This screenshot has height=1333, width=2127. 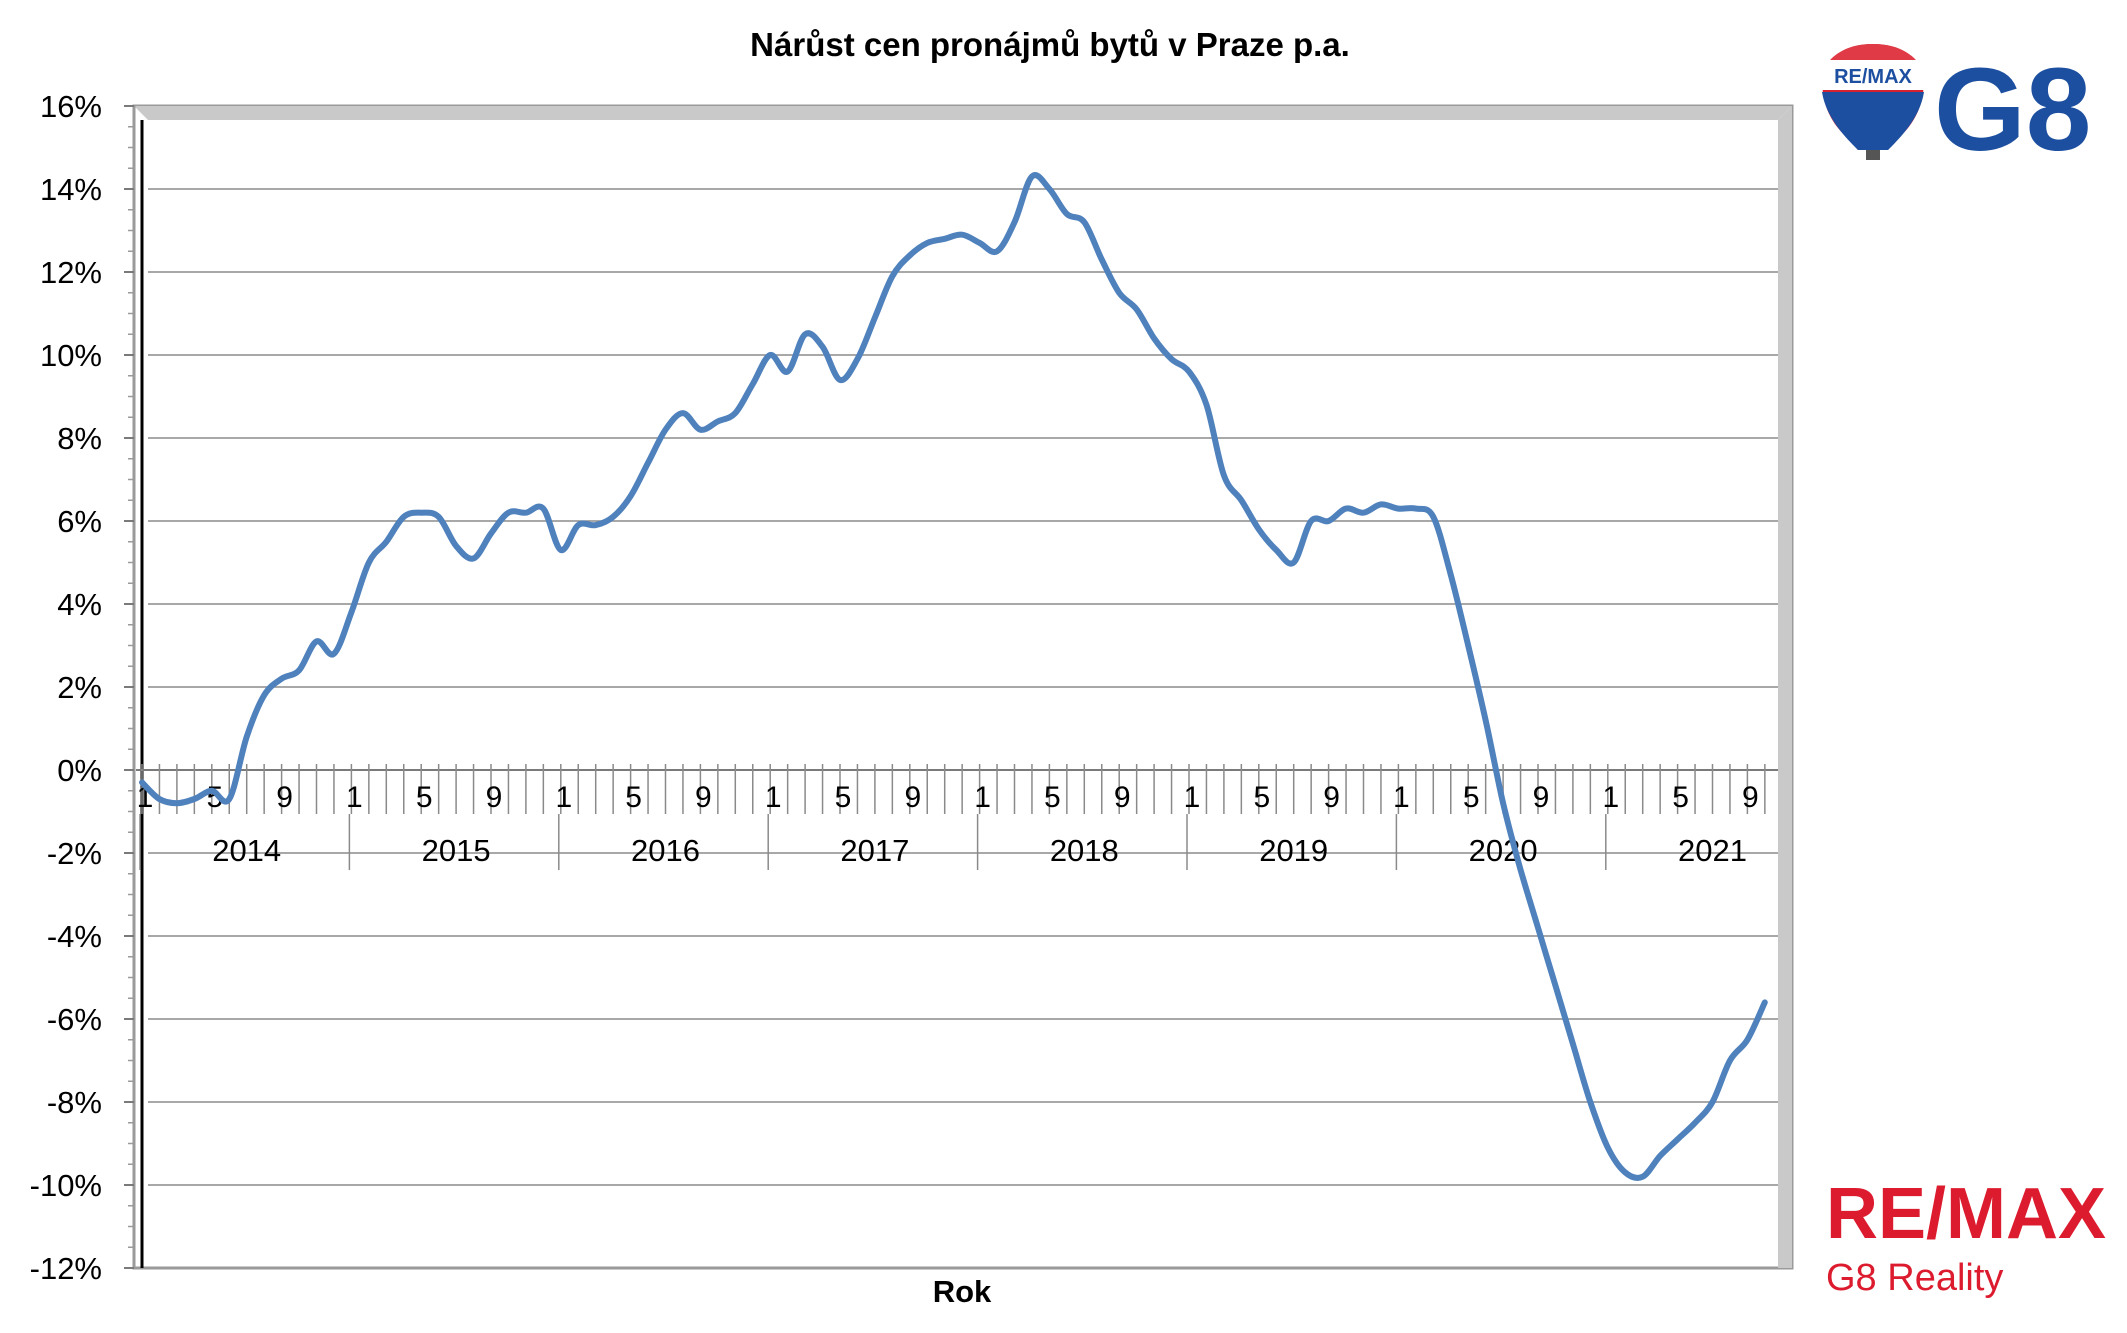 What do you see at coordinates (79, 521) in the screenshot?
I see `y-tick-label: 6%` at bounding box center [79, 521].